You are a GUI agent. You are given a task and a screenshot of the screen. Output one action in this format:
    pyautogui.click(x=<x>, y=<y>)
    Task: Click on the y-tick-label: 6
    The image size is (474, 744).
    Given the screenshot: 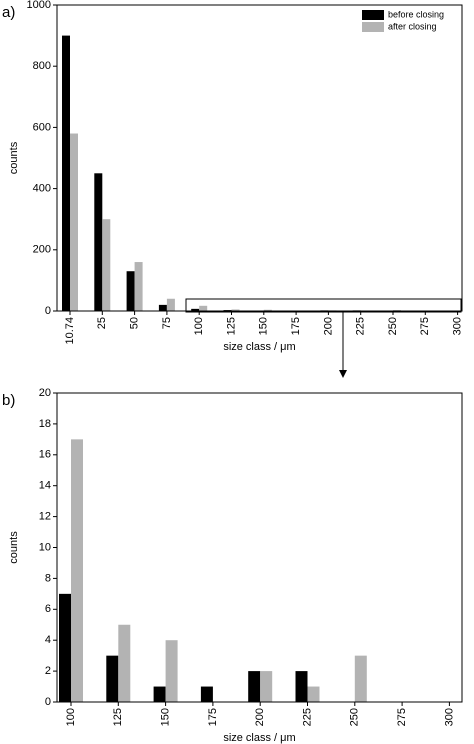 What is the action you would take?
    pyautogui.click(x=48, y=609)
    